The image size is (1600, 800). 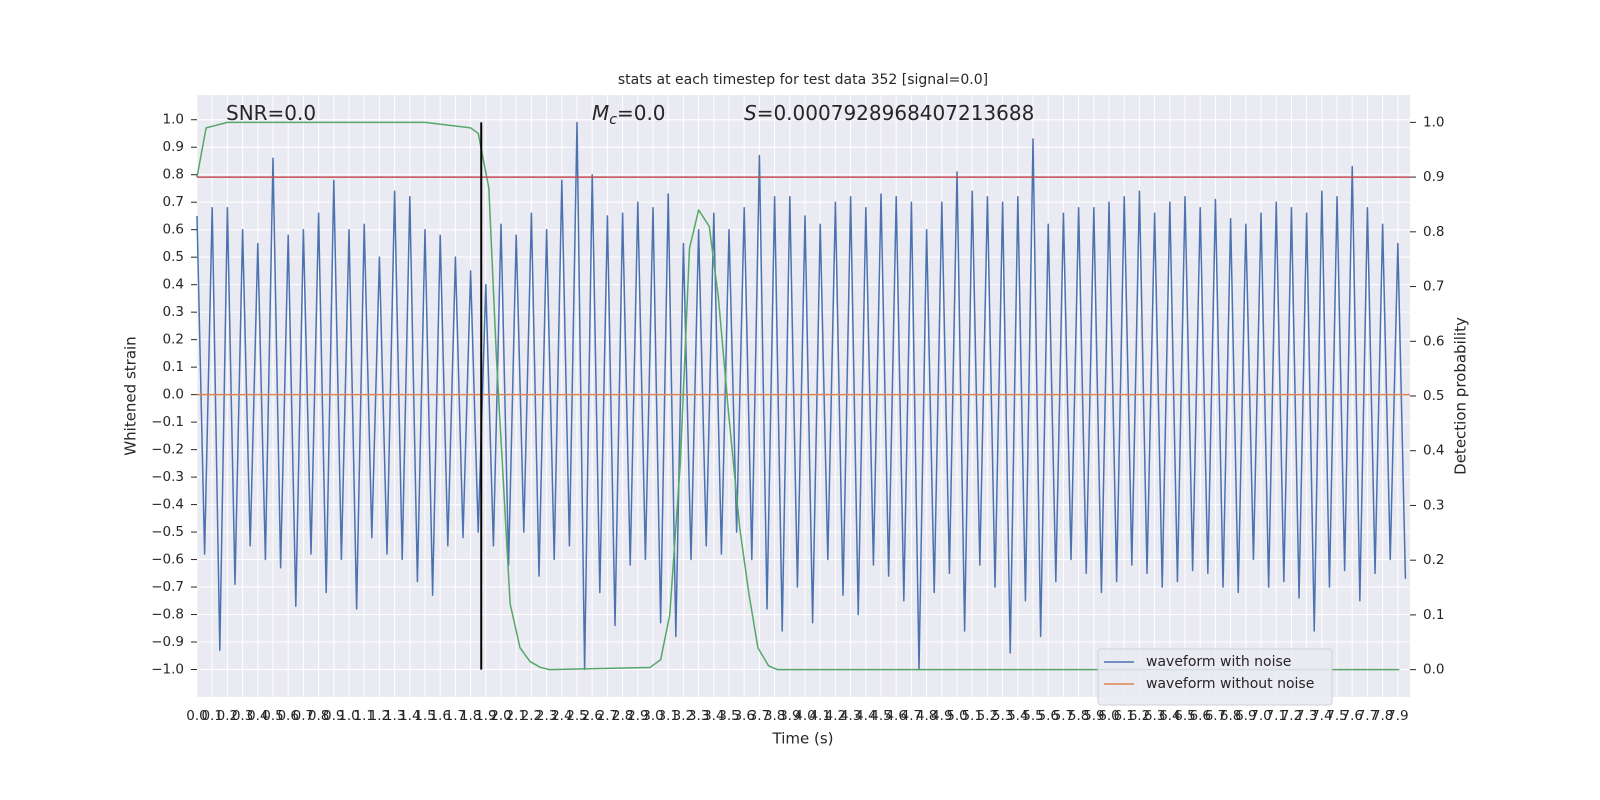 I want to click on y2-tick-label: 0.3, so click(x=1433, y=505).